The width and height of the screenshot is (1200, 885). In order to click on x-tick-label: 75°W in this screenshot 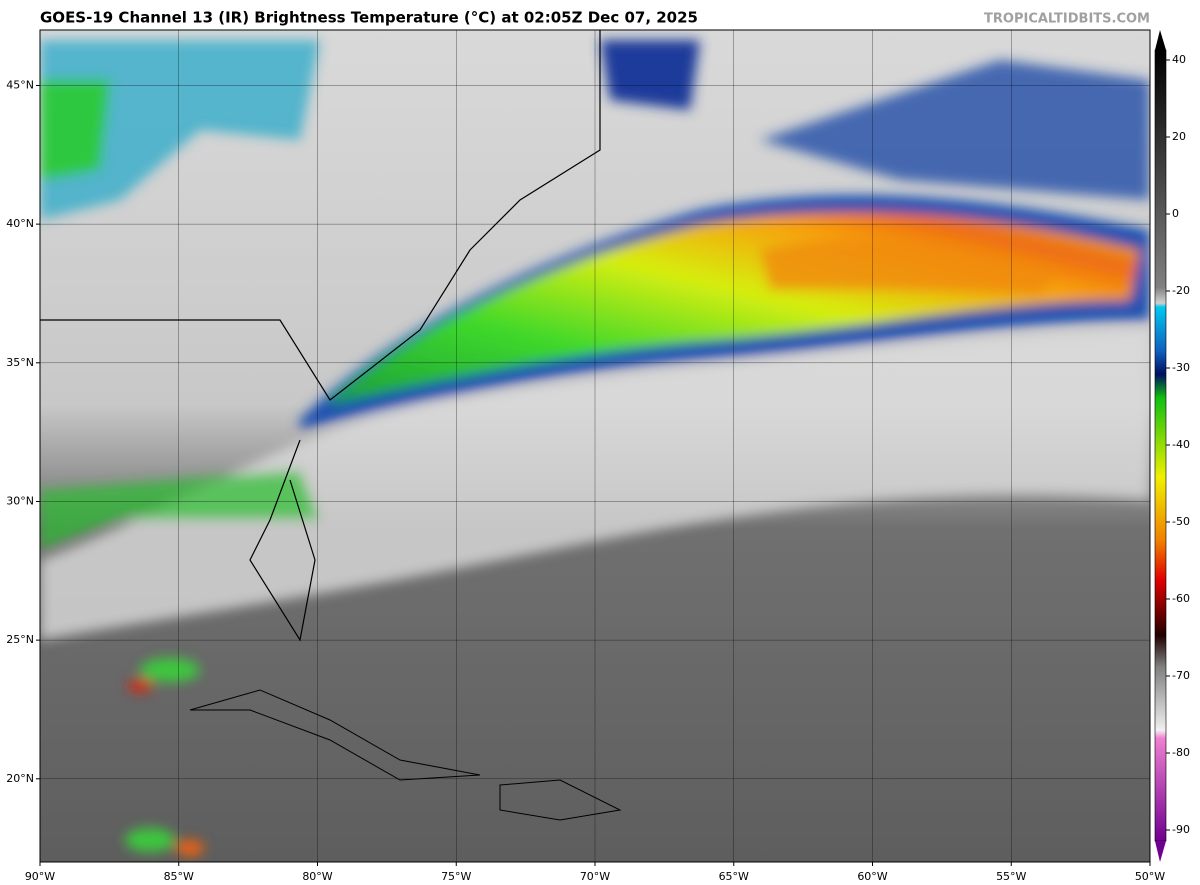, I will do `click(456, 876)`.